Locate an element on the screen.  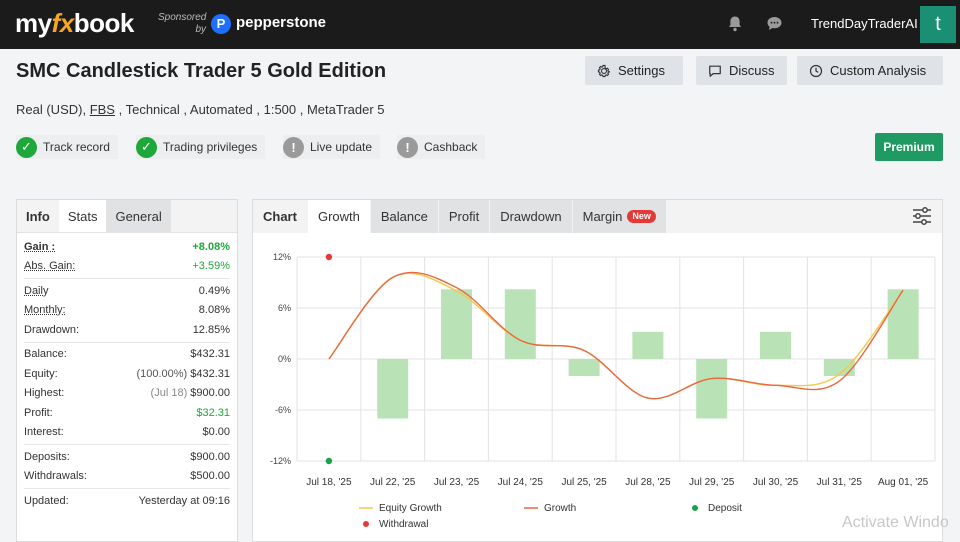
x-tick-label: Jul 22, '25 is located at coordinates (393, 482).